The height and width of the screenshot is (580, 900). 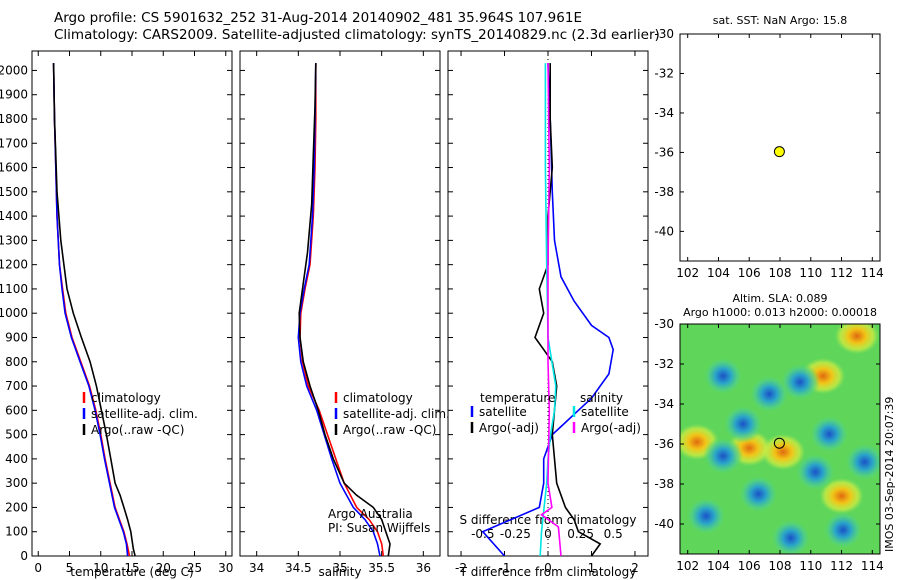 What do you see at coordinates (378, 398) in the screenshot?
I see `salinity-legend-label: climatology` at bounding box center [378, 398].